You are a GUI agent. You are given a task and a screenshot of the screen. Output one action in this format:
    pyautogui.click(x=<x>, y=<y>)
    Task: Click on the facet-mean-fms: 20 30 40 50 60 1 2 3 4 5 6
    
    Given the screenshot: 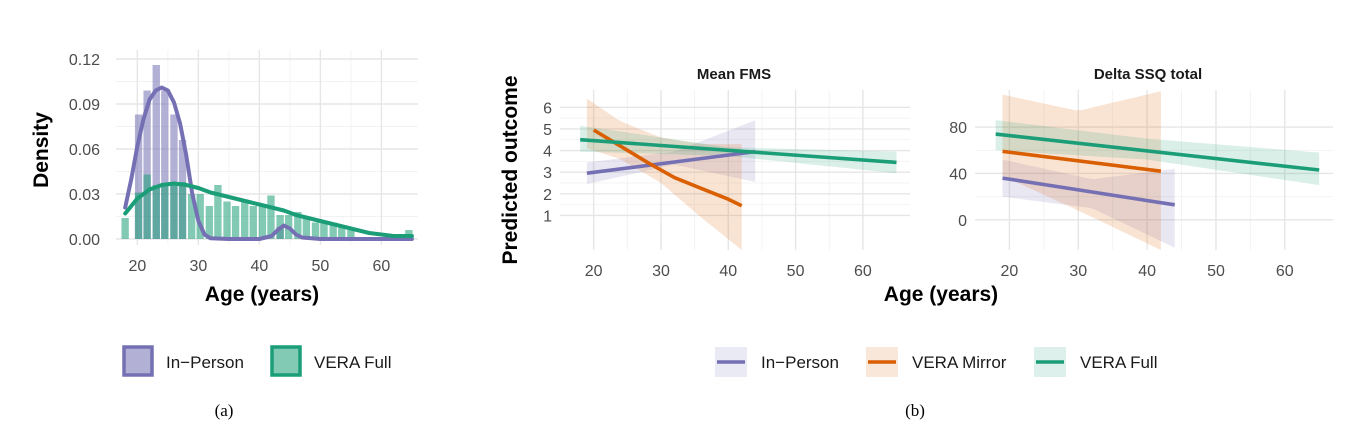 What is the action you would take?
    pyautogui.click(x=726, y=185)
    